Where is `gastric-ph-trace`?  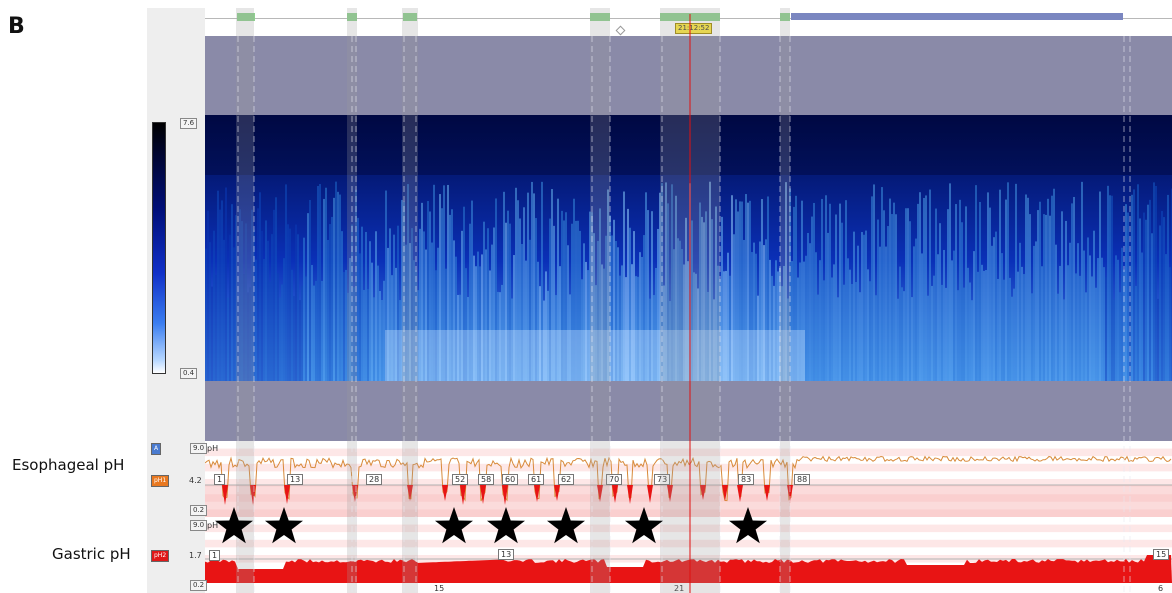 gastric-ph-trace is located at coordinates (688, 555).